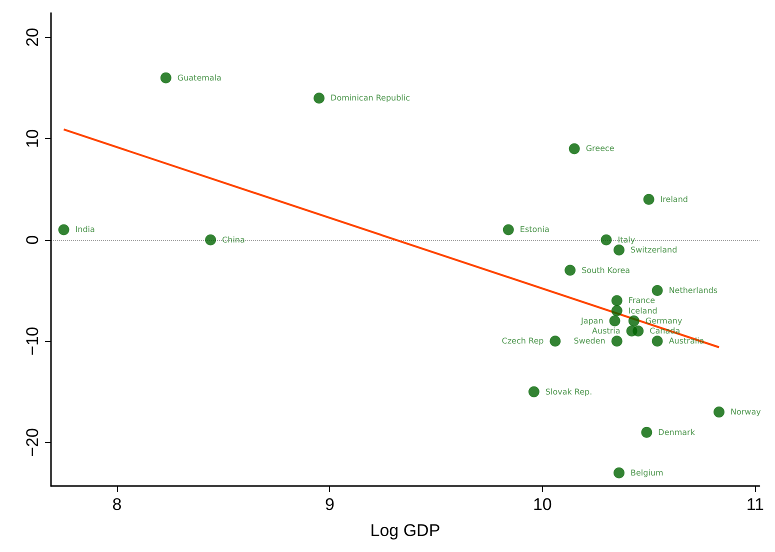 The height and width of the screenshot is (552, 775). Describe the element at coordinates (627, 239) in the screenshot. I see `data-label: Italy` at that location.